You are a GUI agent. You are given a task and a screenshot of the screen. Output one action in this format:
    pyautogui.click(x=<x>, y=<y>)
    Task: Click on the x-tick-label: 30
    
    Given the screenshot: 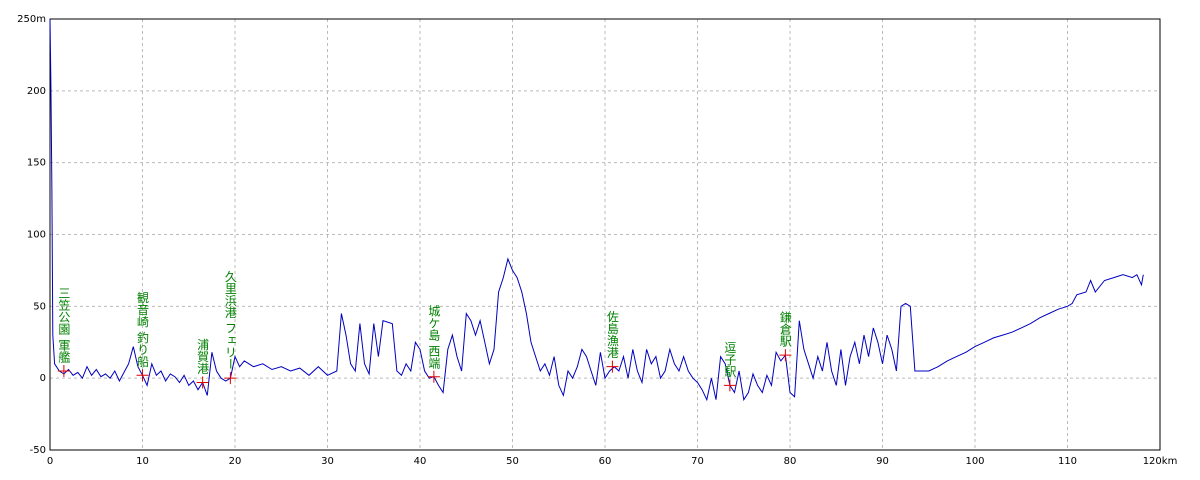 What is the action you would take?
    pyautogui.click(x=327, y=461)
    